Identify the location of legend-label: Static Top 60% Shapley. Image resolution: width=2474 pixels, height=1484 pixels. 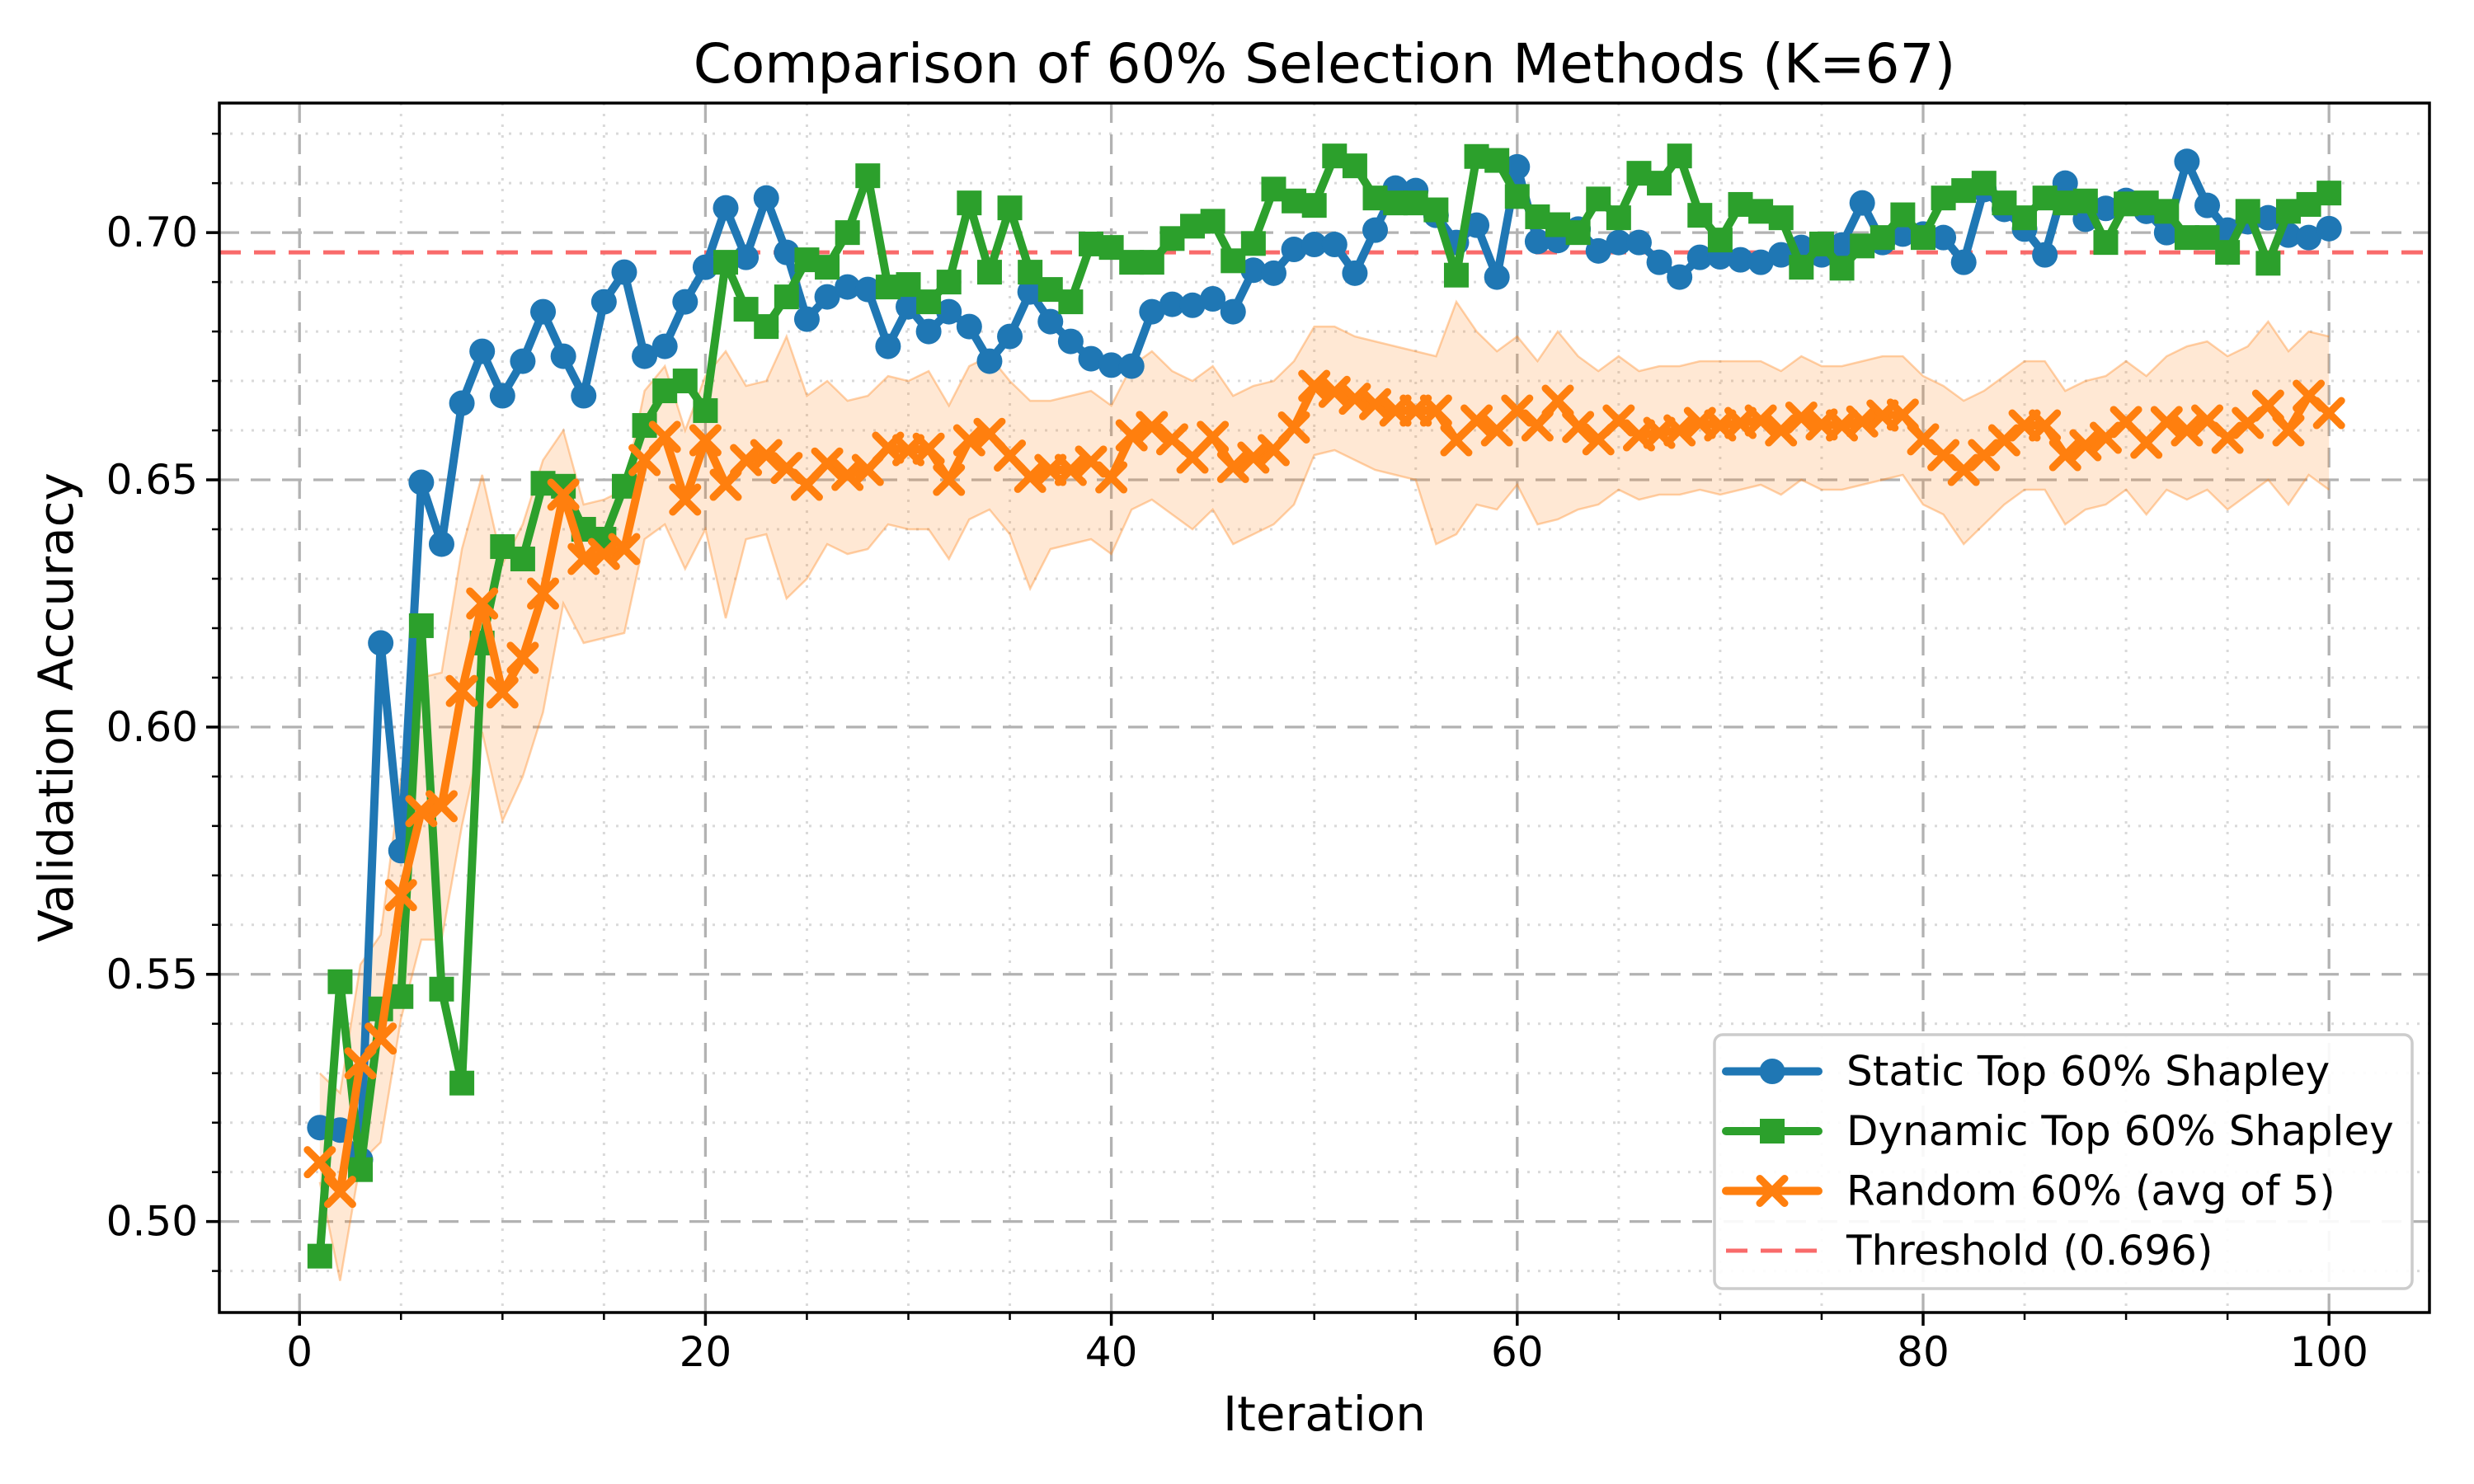
(2088, 1072).